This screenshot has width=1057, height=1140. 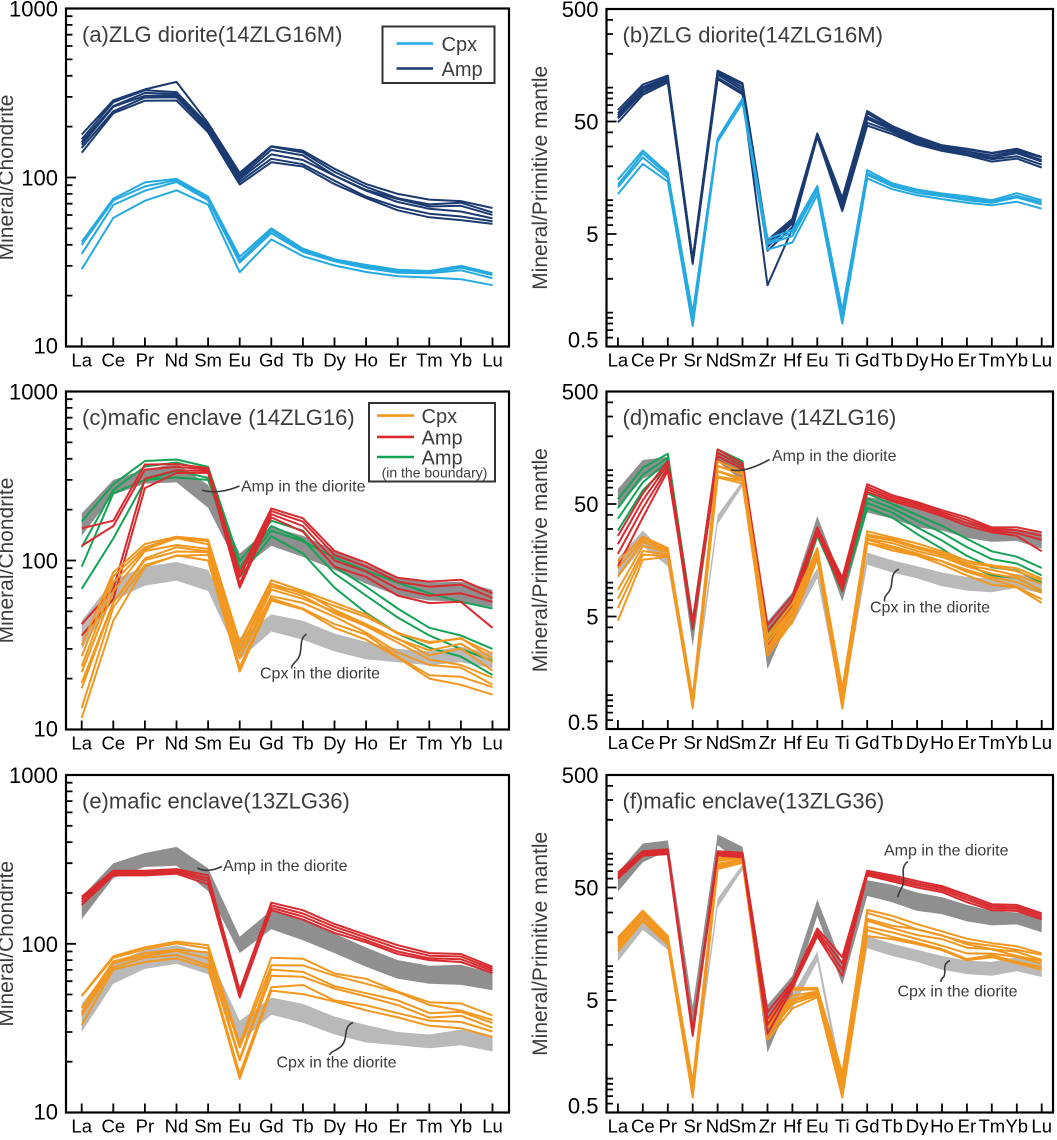 What do you see at coordinates (216, 801) in the screenshot?
I see `svg-text: (e)mafic enclave(13ZLG36)` at bounding box center [216, 801].